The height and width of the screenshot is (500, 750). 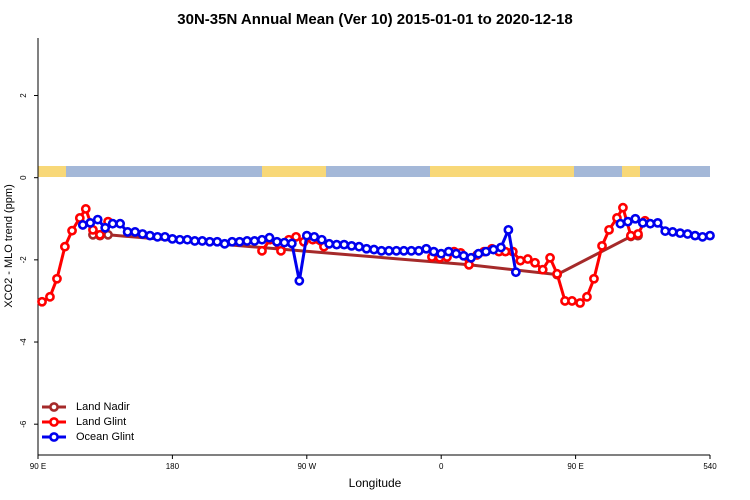 What do you see at coordinates (101, 422) in the screenshot?
I see `legend-label: Land Glint` at bounding box center [101, 422].